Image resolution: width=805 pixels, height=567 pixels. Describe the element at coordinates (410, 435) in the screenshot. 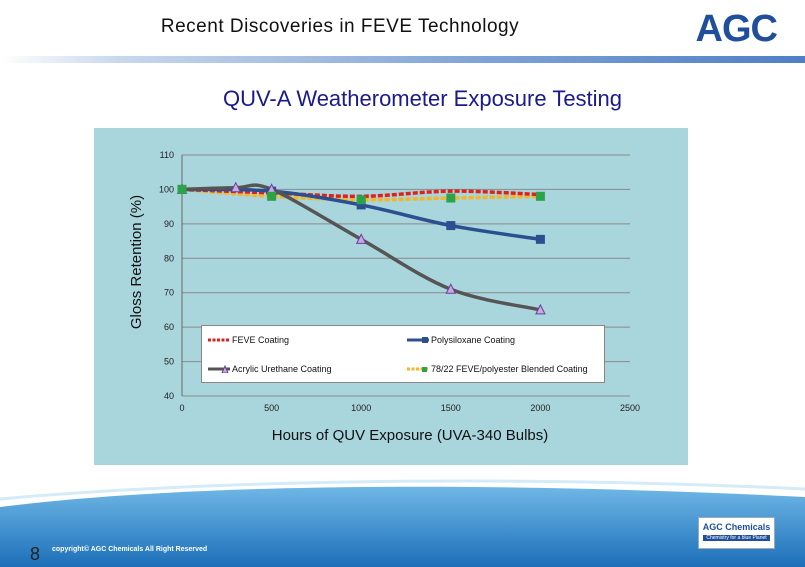

I see `x-axis-label: Hours of QUV Exposure (UVA-340 Bulbs)` at that location.